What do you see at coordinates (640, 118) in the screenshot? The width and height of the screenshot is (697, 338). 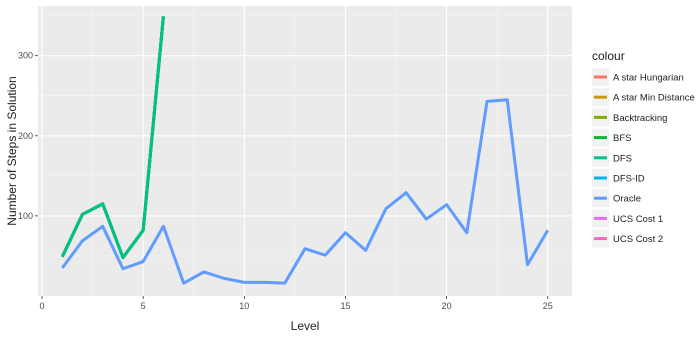 I see `legend-label: Backtracking` at bounding box center [640, 118].